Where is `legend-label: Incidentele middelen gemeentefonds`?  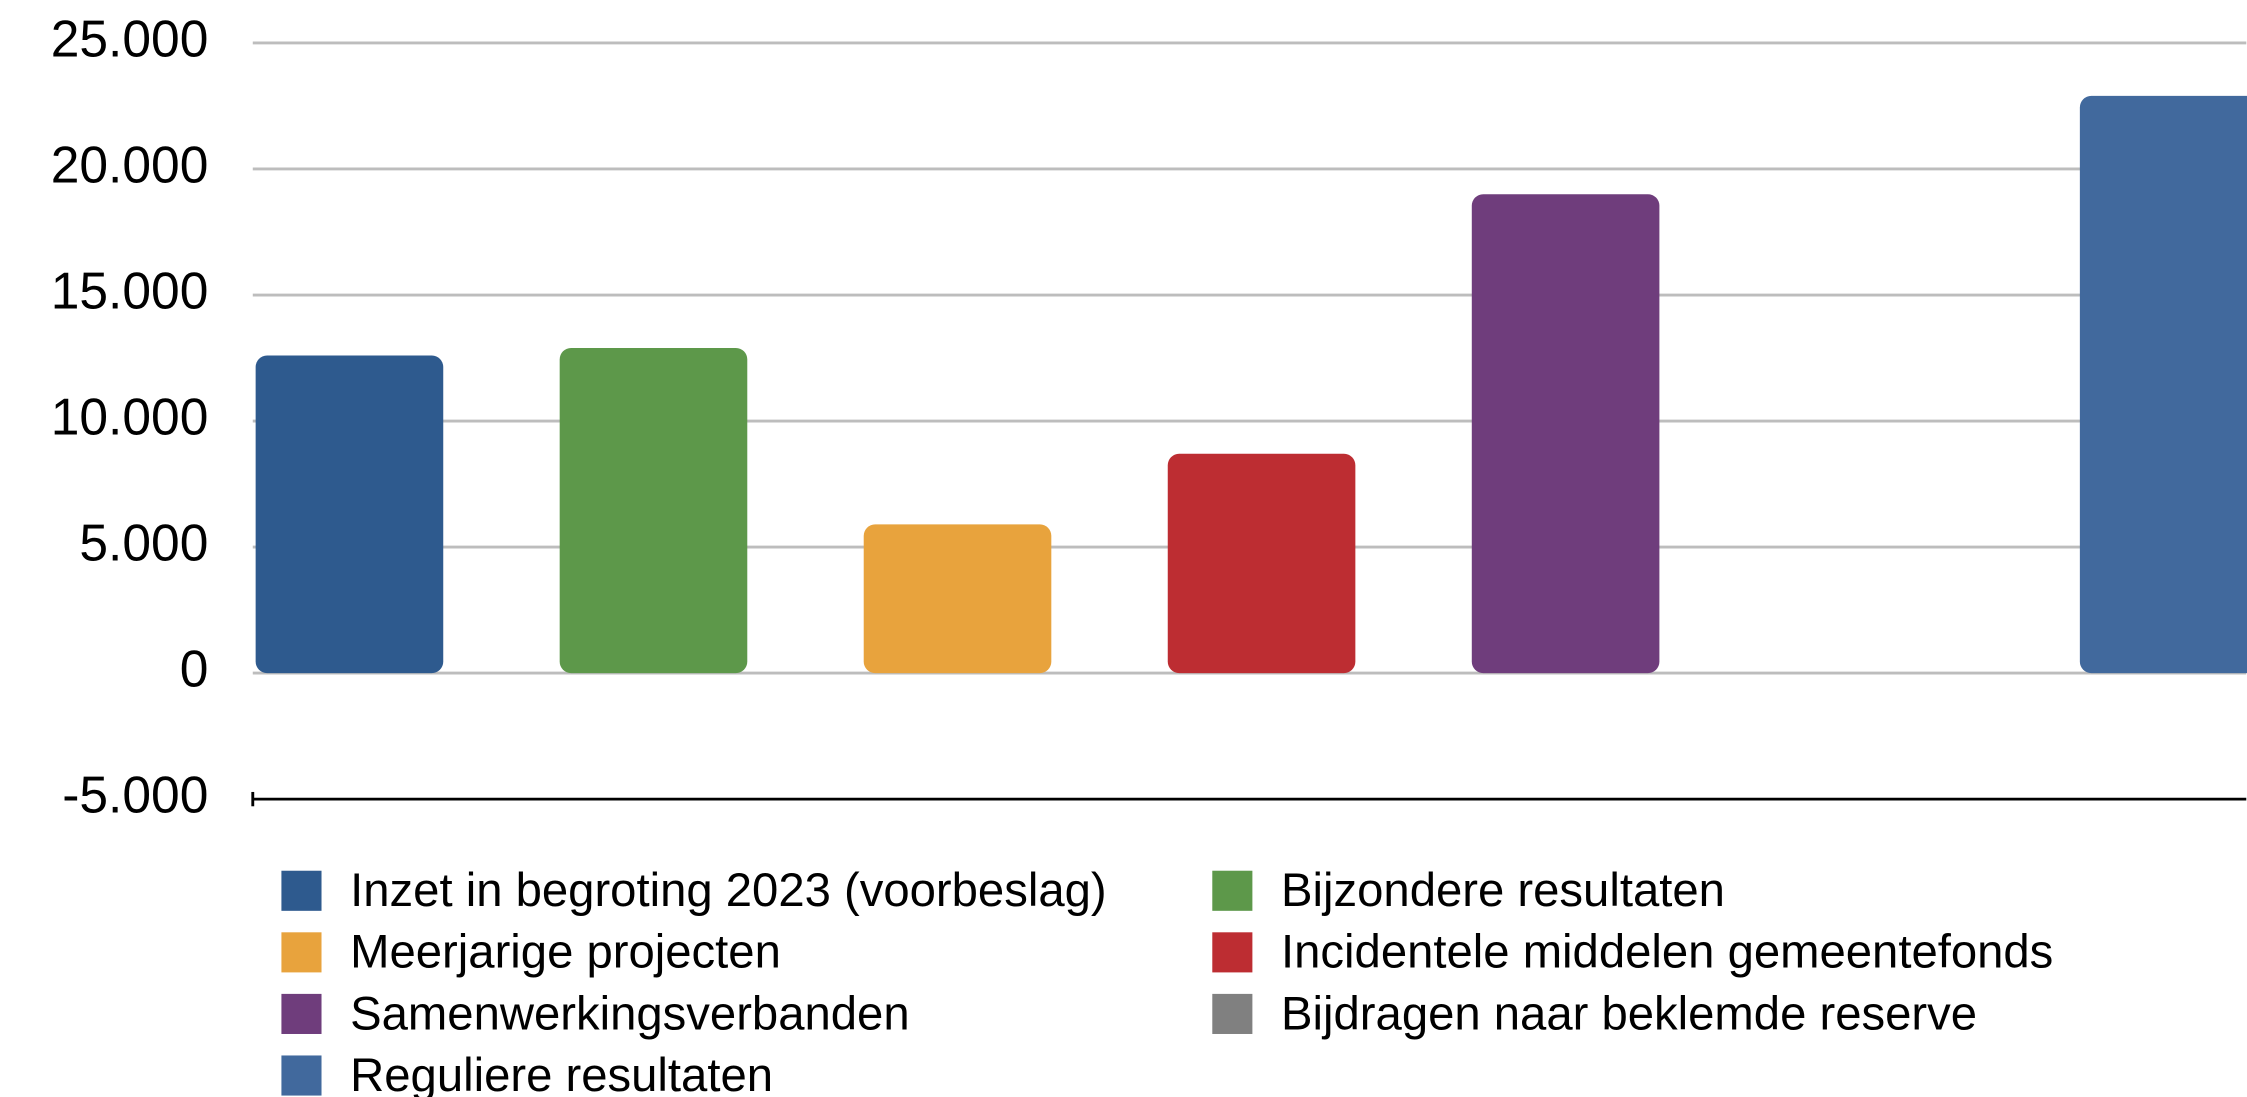 legend-label: Incidentele middelen gemeentefonds is located at coordinates (1667, 952).